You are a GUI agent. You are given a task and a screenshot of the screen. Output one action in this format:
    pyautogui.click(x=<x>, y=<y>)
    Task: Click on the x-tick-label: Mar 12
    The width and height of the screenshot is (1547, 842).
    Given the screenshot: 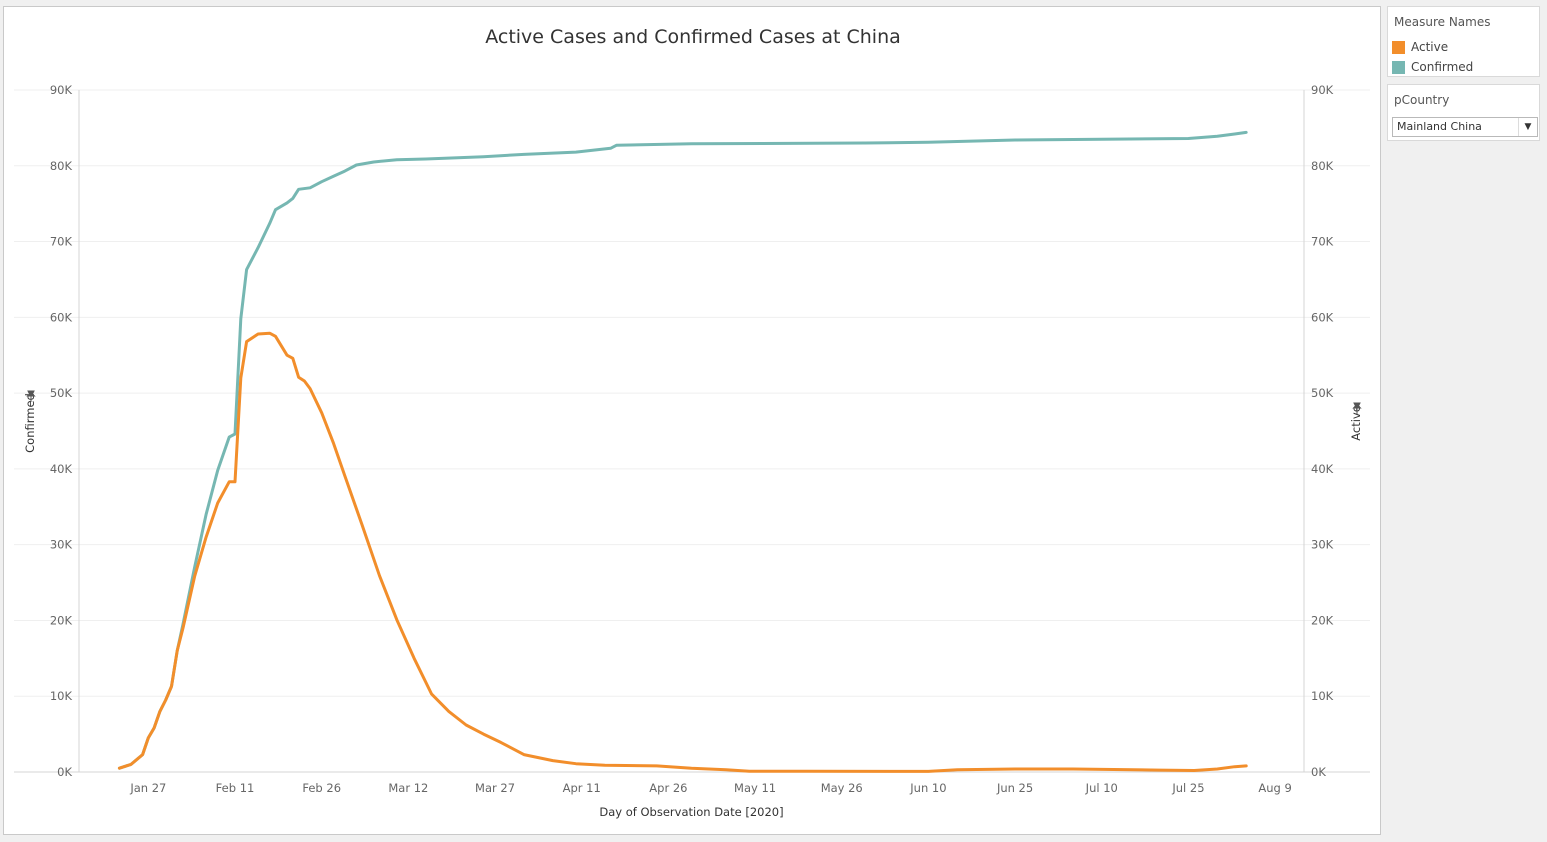 What is the action you would take?
    pyautogui.click(x=408, y=788)
    